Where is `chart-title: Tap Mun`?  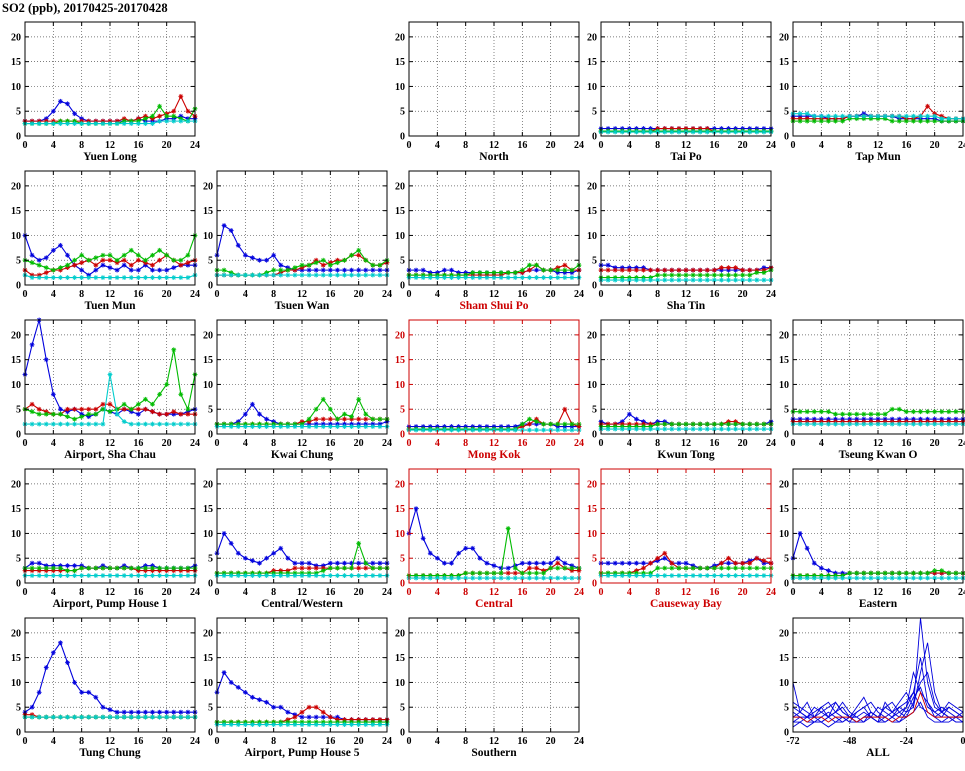 chart-title: Tap Mun is located at coordinates (878, 157).